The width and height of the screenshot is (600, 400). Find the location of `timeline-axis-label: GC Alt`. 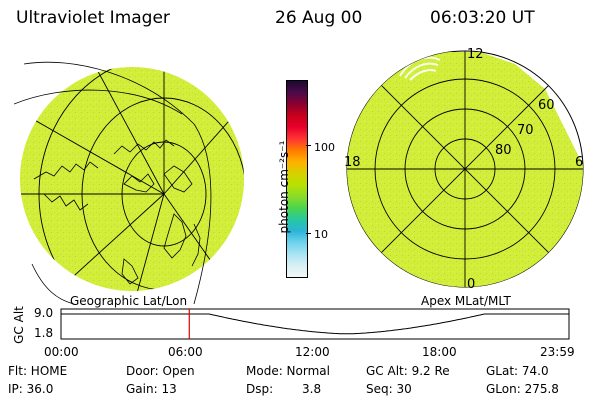

timeline-axis-label: GC Alt is located at coordinates (19, 325).